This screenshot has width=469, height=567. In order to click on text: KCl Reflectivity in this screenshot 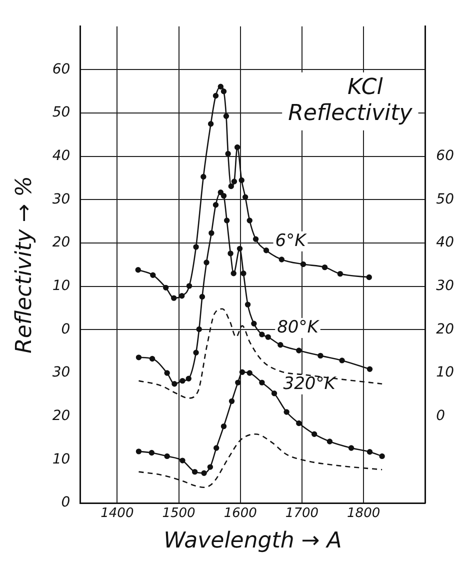, I will do `click(351, 100)`.